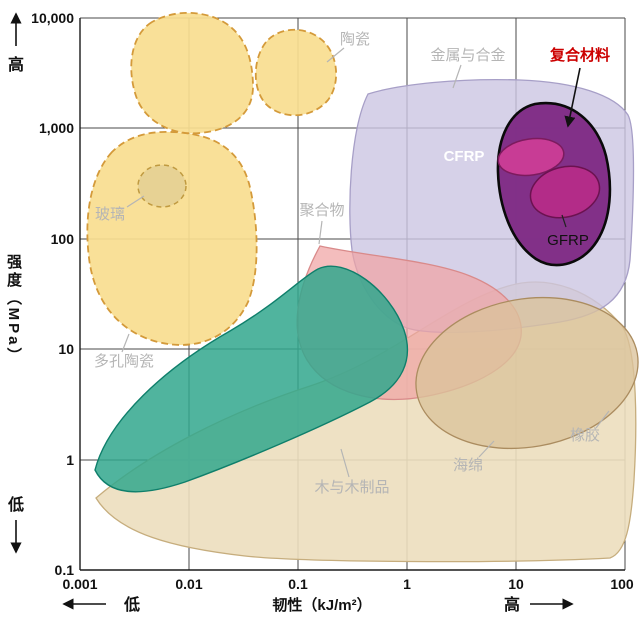  I want to click on y-axis-high-label: 高, so click(16, 64).